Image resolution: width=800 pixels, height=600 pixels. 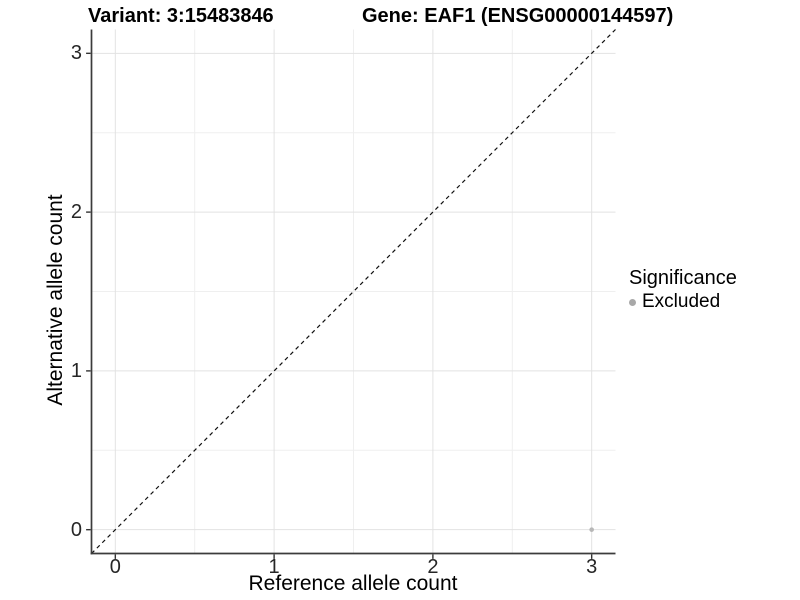 What do you see at coordinates (55, 300) in the screenshot?
I see `y-axis-title: Alternative allele count` at bounding box center [55, 300].